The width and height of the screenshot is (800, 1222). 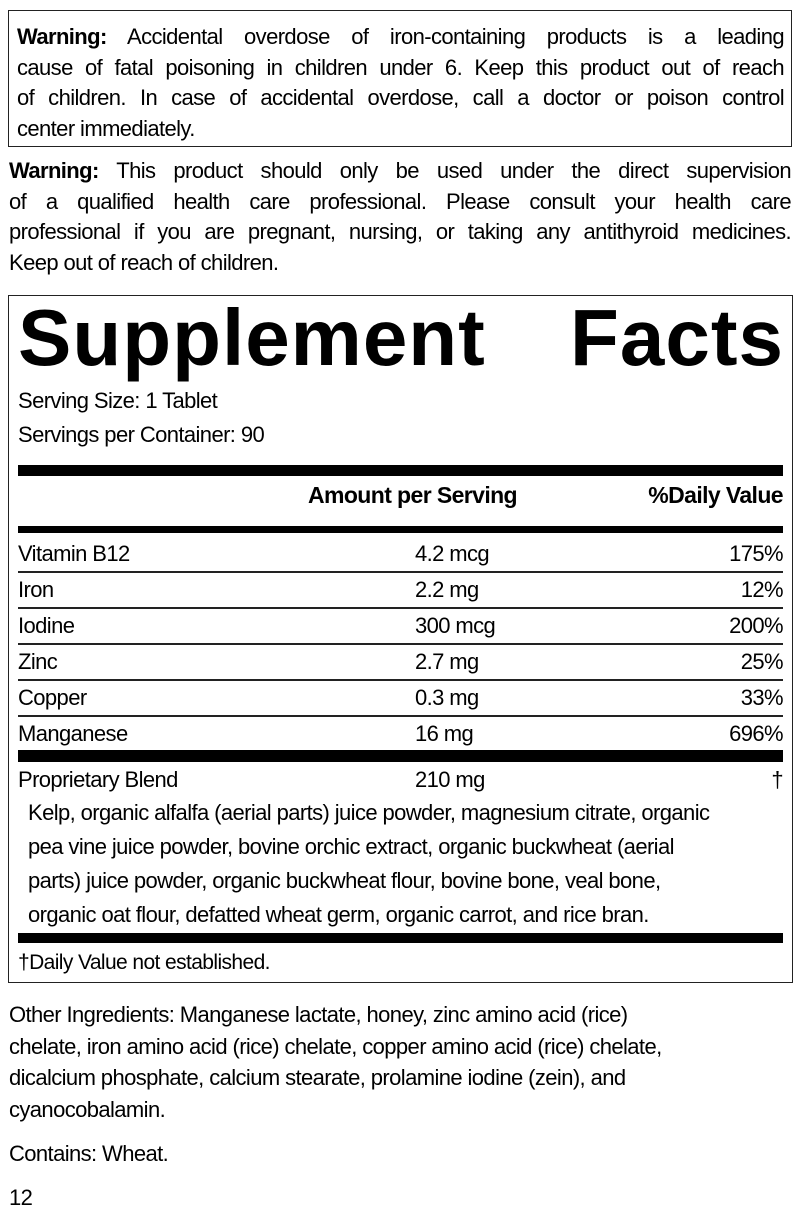 I want to click on nutrient-dv: 25%, so click(x=762, y=661).